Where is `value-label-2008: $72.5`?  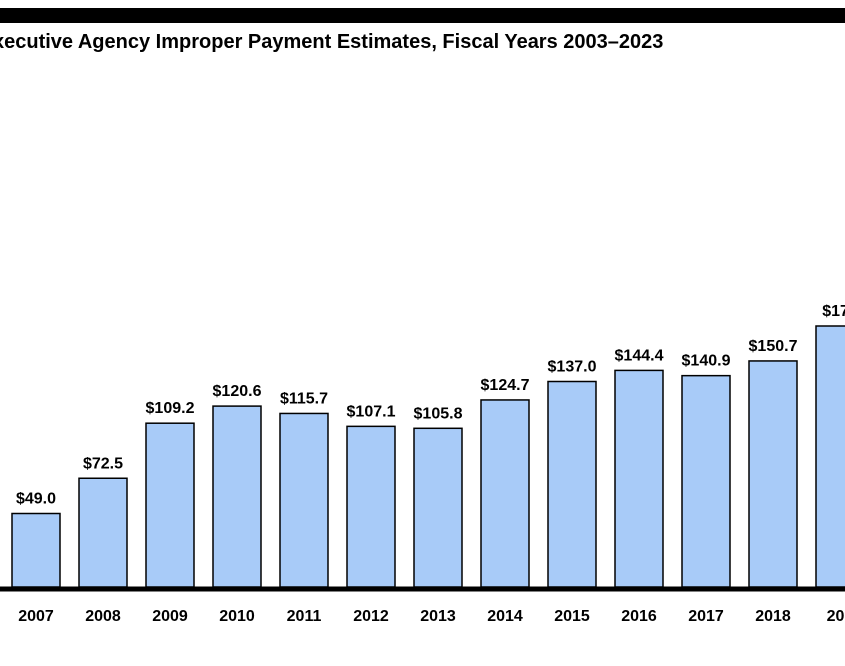 value-label-2008: $72.5 is located at coordinates (103, 463).